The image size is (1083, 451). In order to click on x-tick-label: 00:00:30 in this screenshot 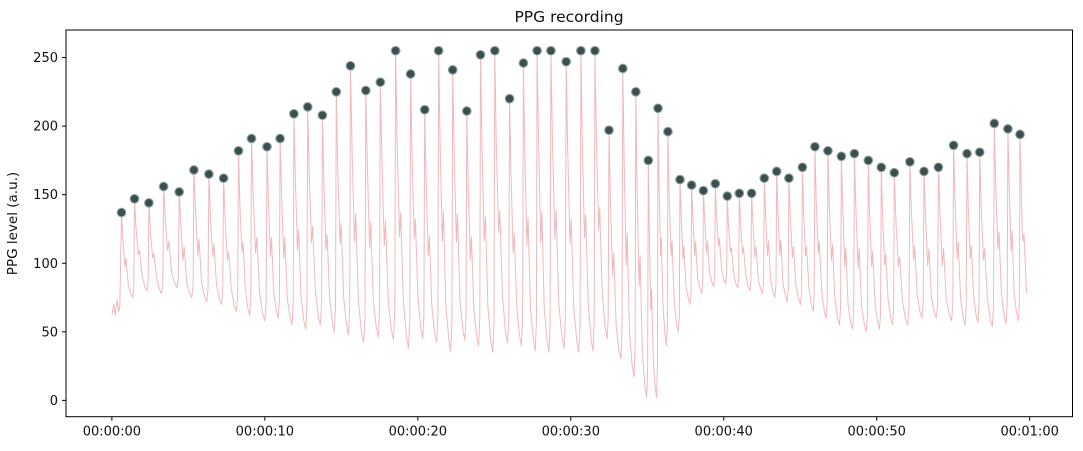, I will do `click(571, 432)`.